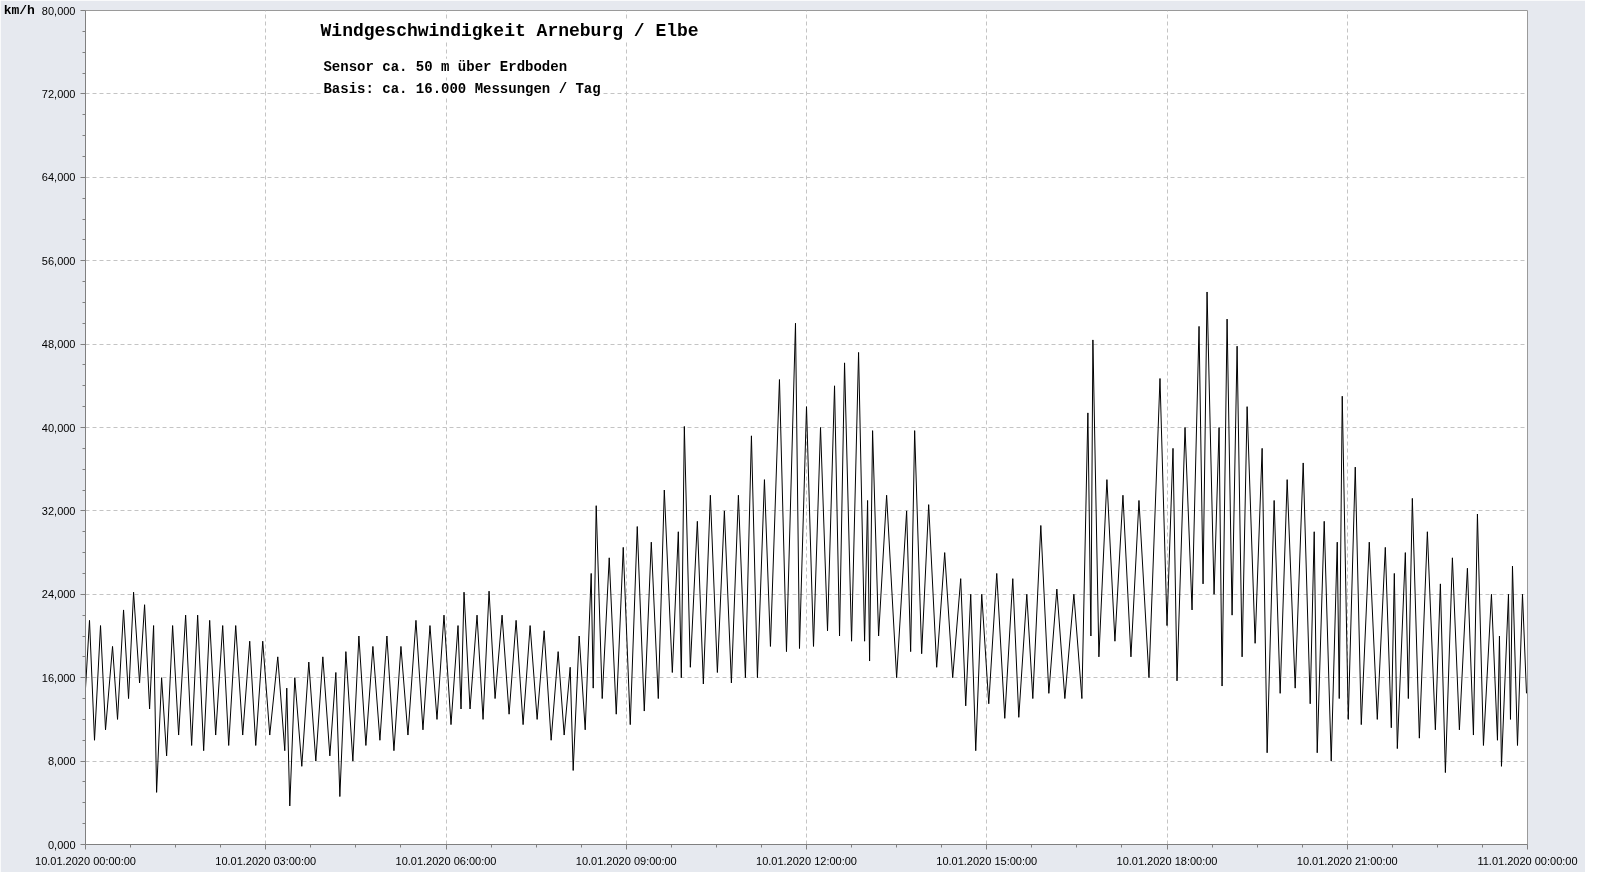  Describe the element at coordinates (58, 594) in the screenshot. I see `y-tick-label: 24,000` at that location.